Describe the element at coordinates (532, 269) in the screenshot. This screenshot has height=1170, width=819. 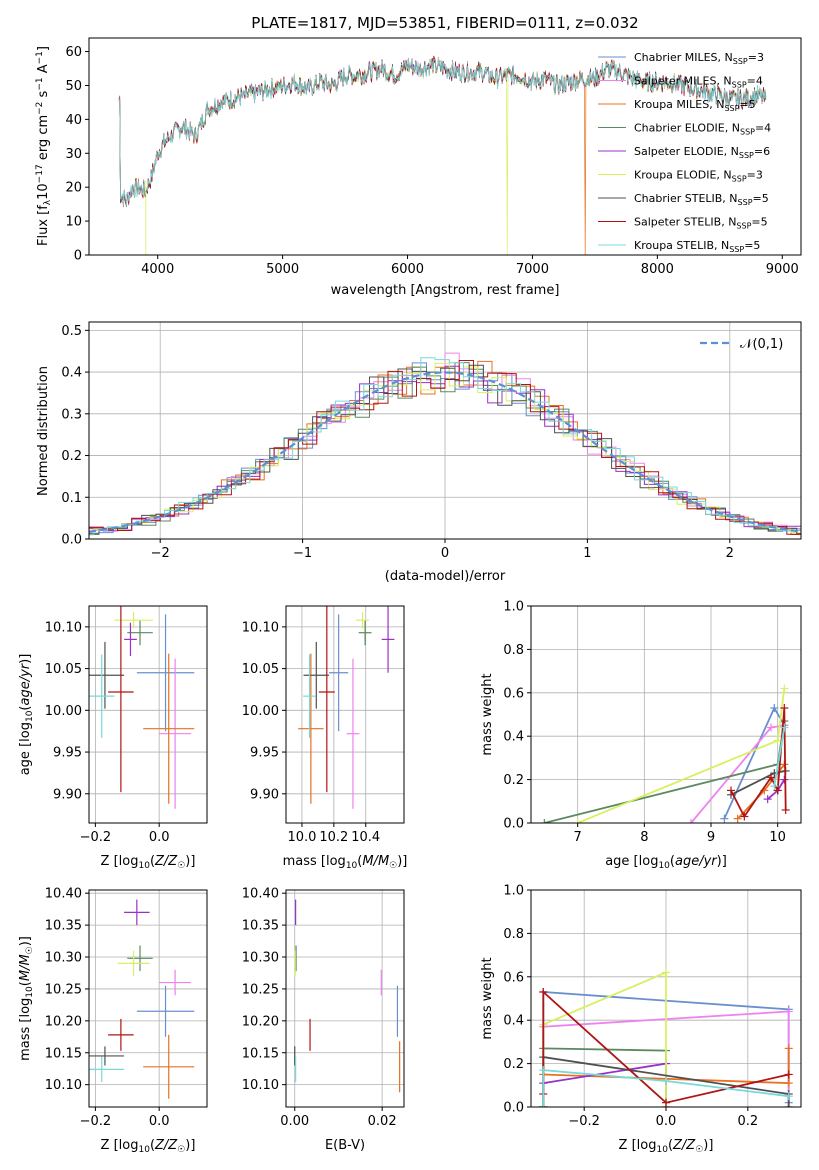
I see `x-tick-label: 7000` at that location.